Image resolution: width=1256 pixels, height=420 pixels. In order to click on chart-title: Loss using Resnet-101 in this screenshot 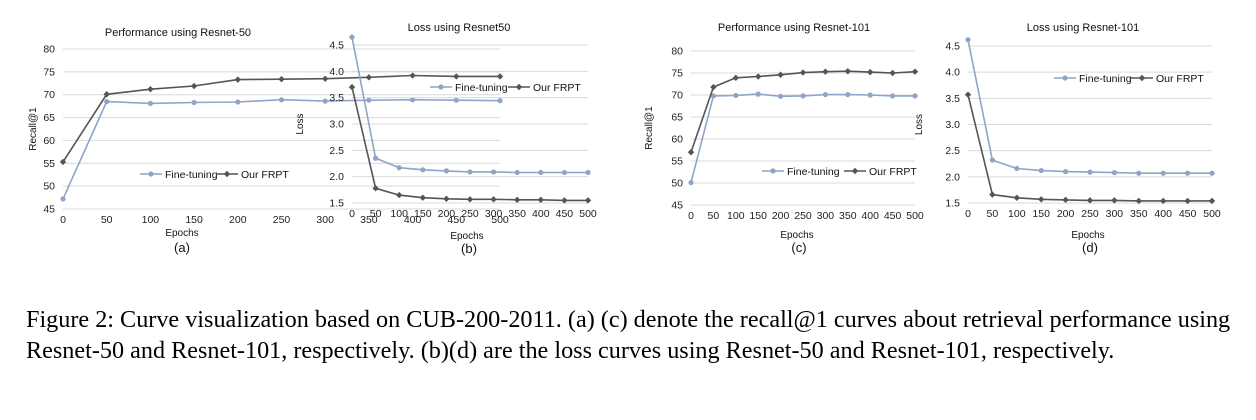, I will do `click(1083, 28)`.